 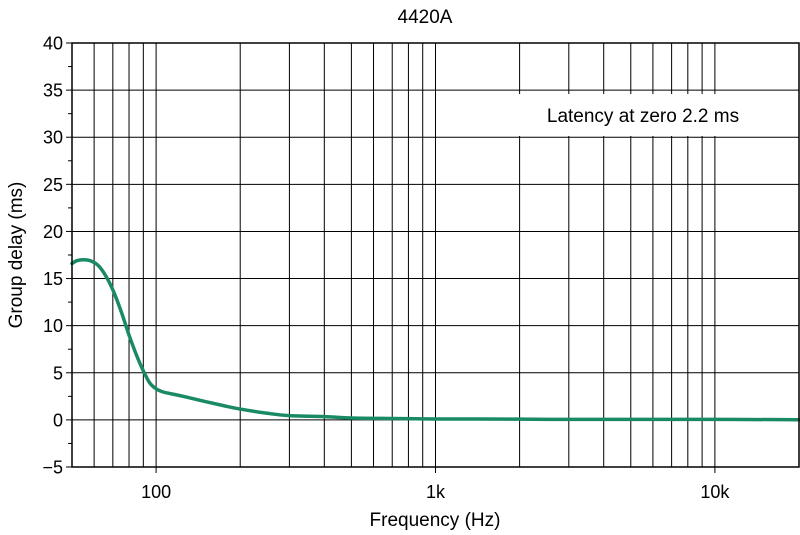 I want to click on annotation-box, so click(x=643, y=115).